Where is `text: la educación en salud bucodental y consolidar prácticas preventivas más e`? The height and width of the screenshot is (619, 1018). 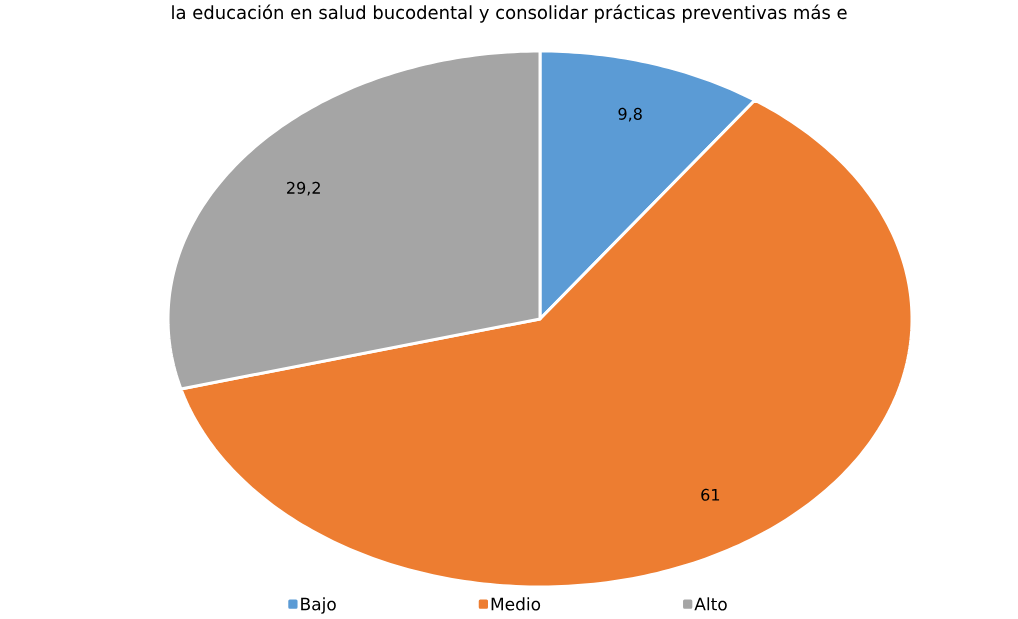 text: la educación en salud bucodental y consolidar prácticas preventivas más e is located at coordinates (509, 13).